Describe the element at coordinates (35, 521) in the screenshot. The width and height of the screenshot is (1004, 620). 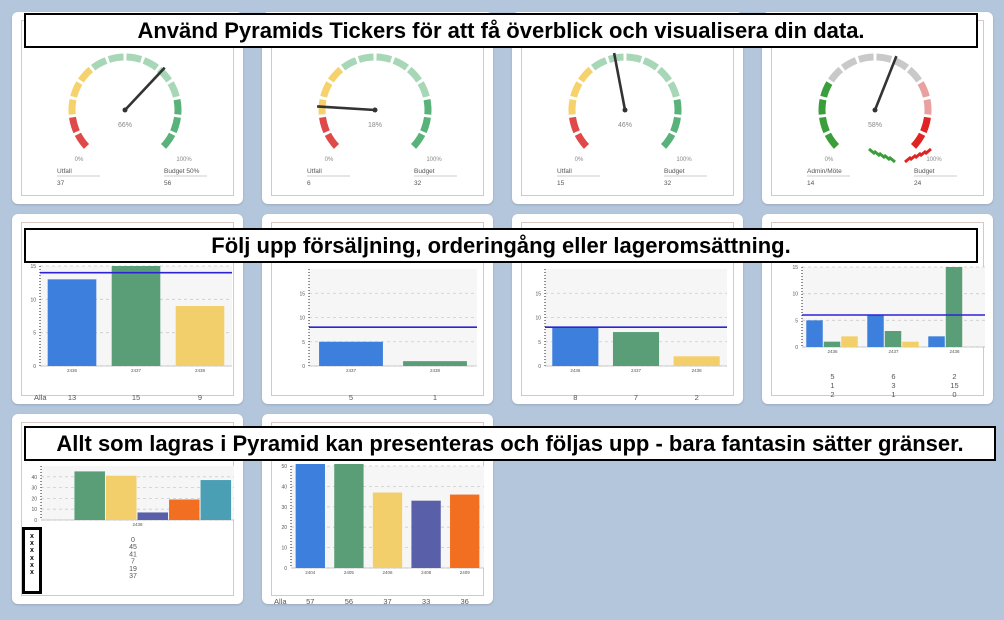
I see `y-tick-label: 0` at that location.